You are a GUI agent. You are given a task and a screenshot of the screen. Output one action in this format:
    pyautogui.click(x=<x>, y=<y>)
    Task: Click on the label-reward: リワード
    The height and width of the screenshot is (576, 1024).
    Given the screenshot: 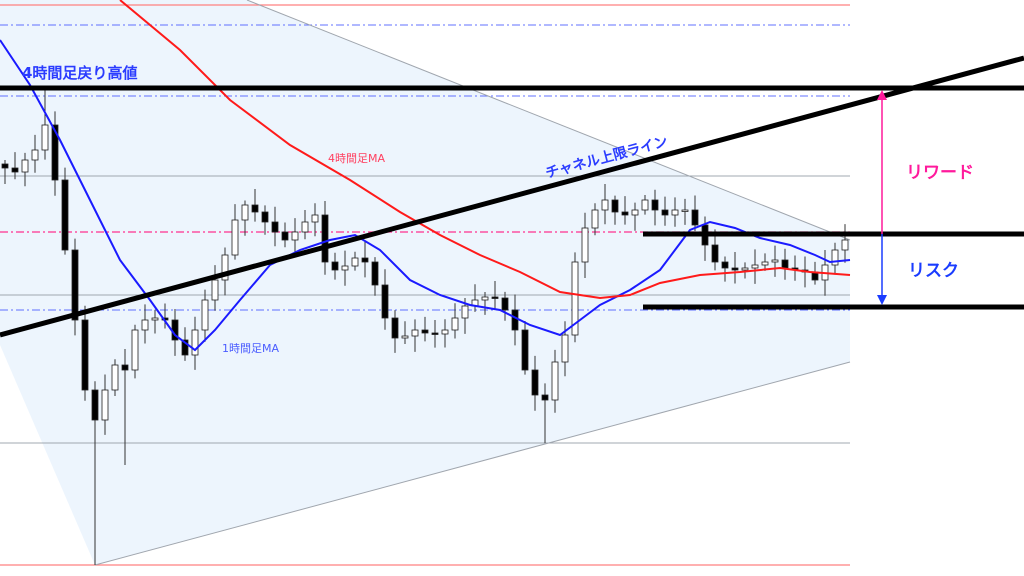 What is the action you would take?
    pyautogui.click(x=940, y=173)
    